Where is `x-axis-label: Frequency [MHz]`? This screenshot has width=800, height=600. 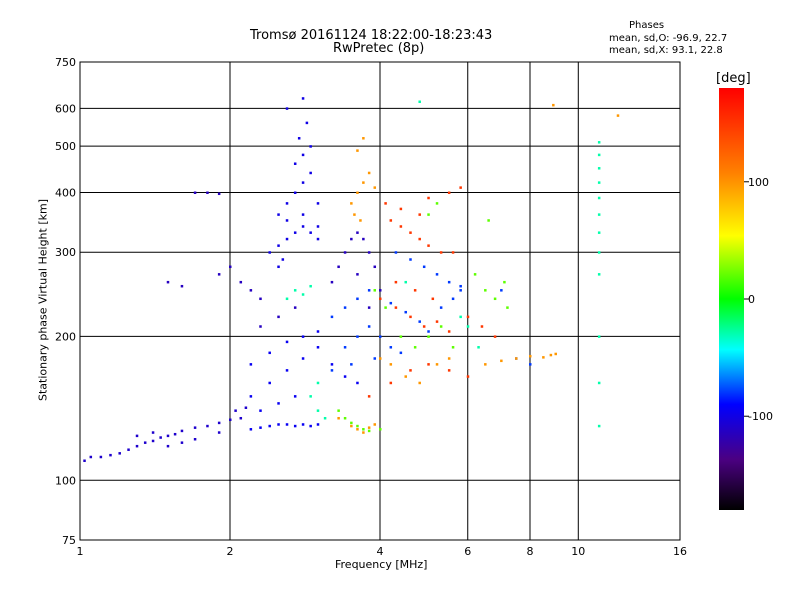 x-axis-label: Frequency [MHz] is located at coordinates (381, 564).